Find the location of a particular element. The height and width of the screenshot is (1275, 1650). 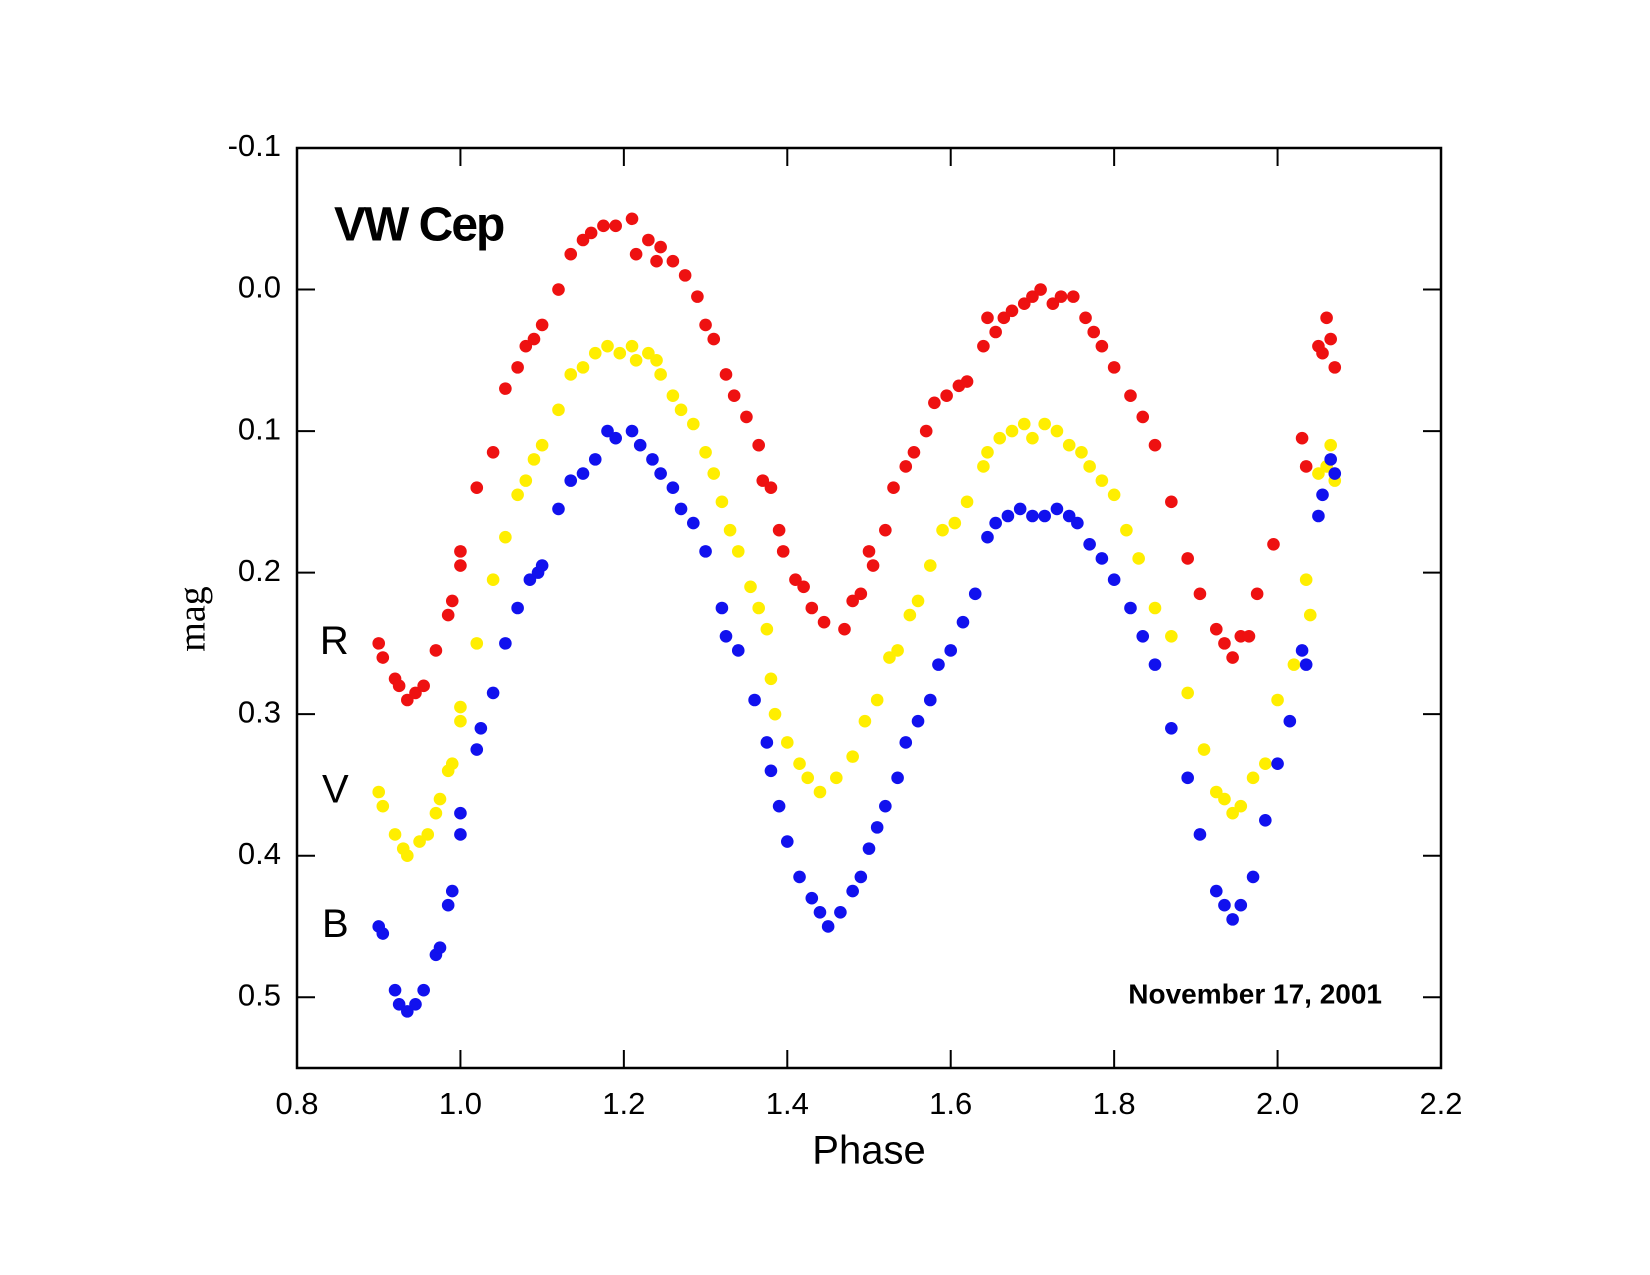

series-label: B is located at coordinates (335, 924).